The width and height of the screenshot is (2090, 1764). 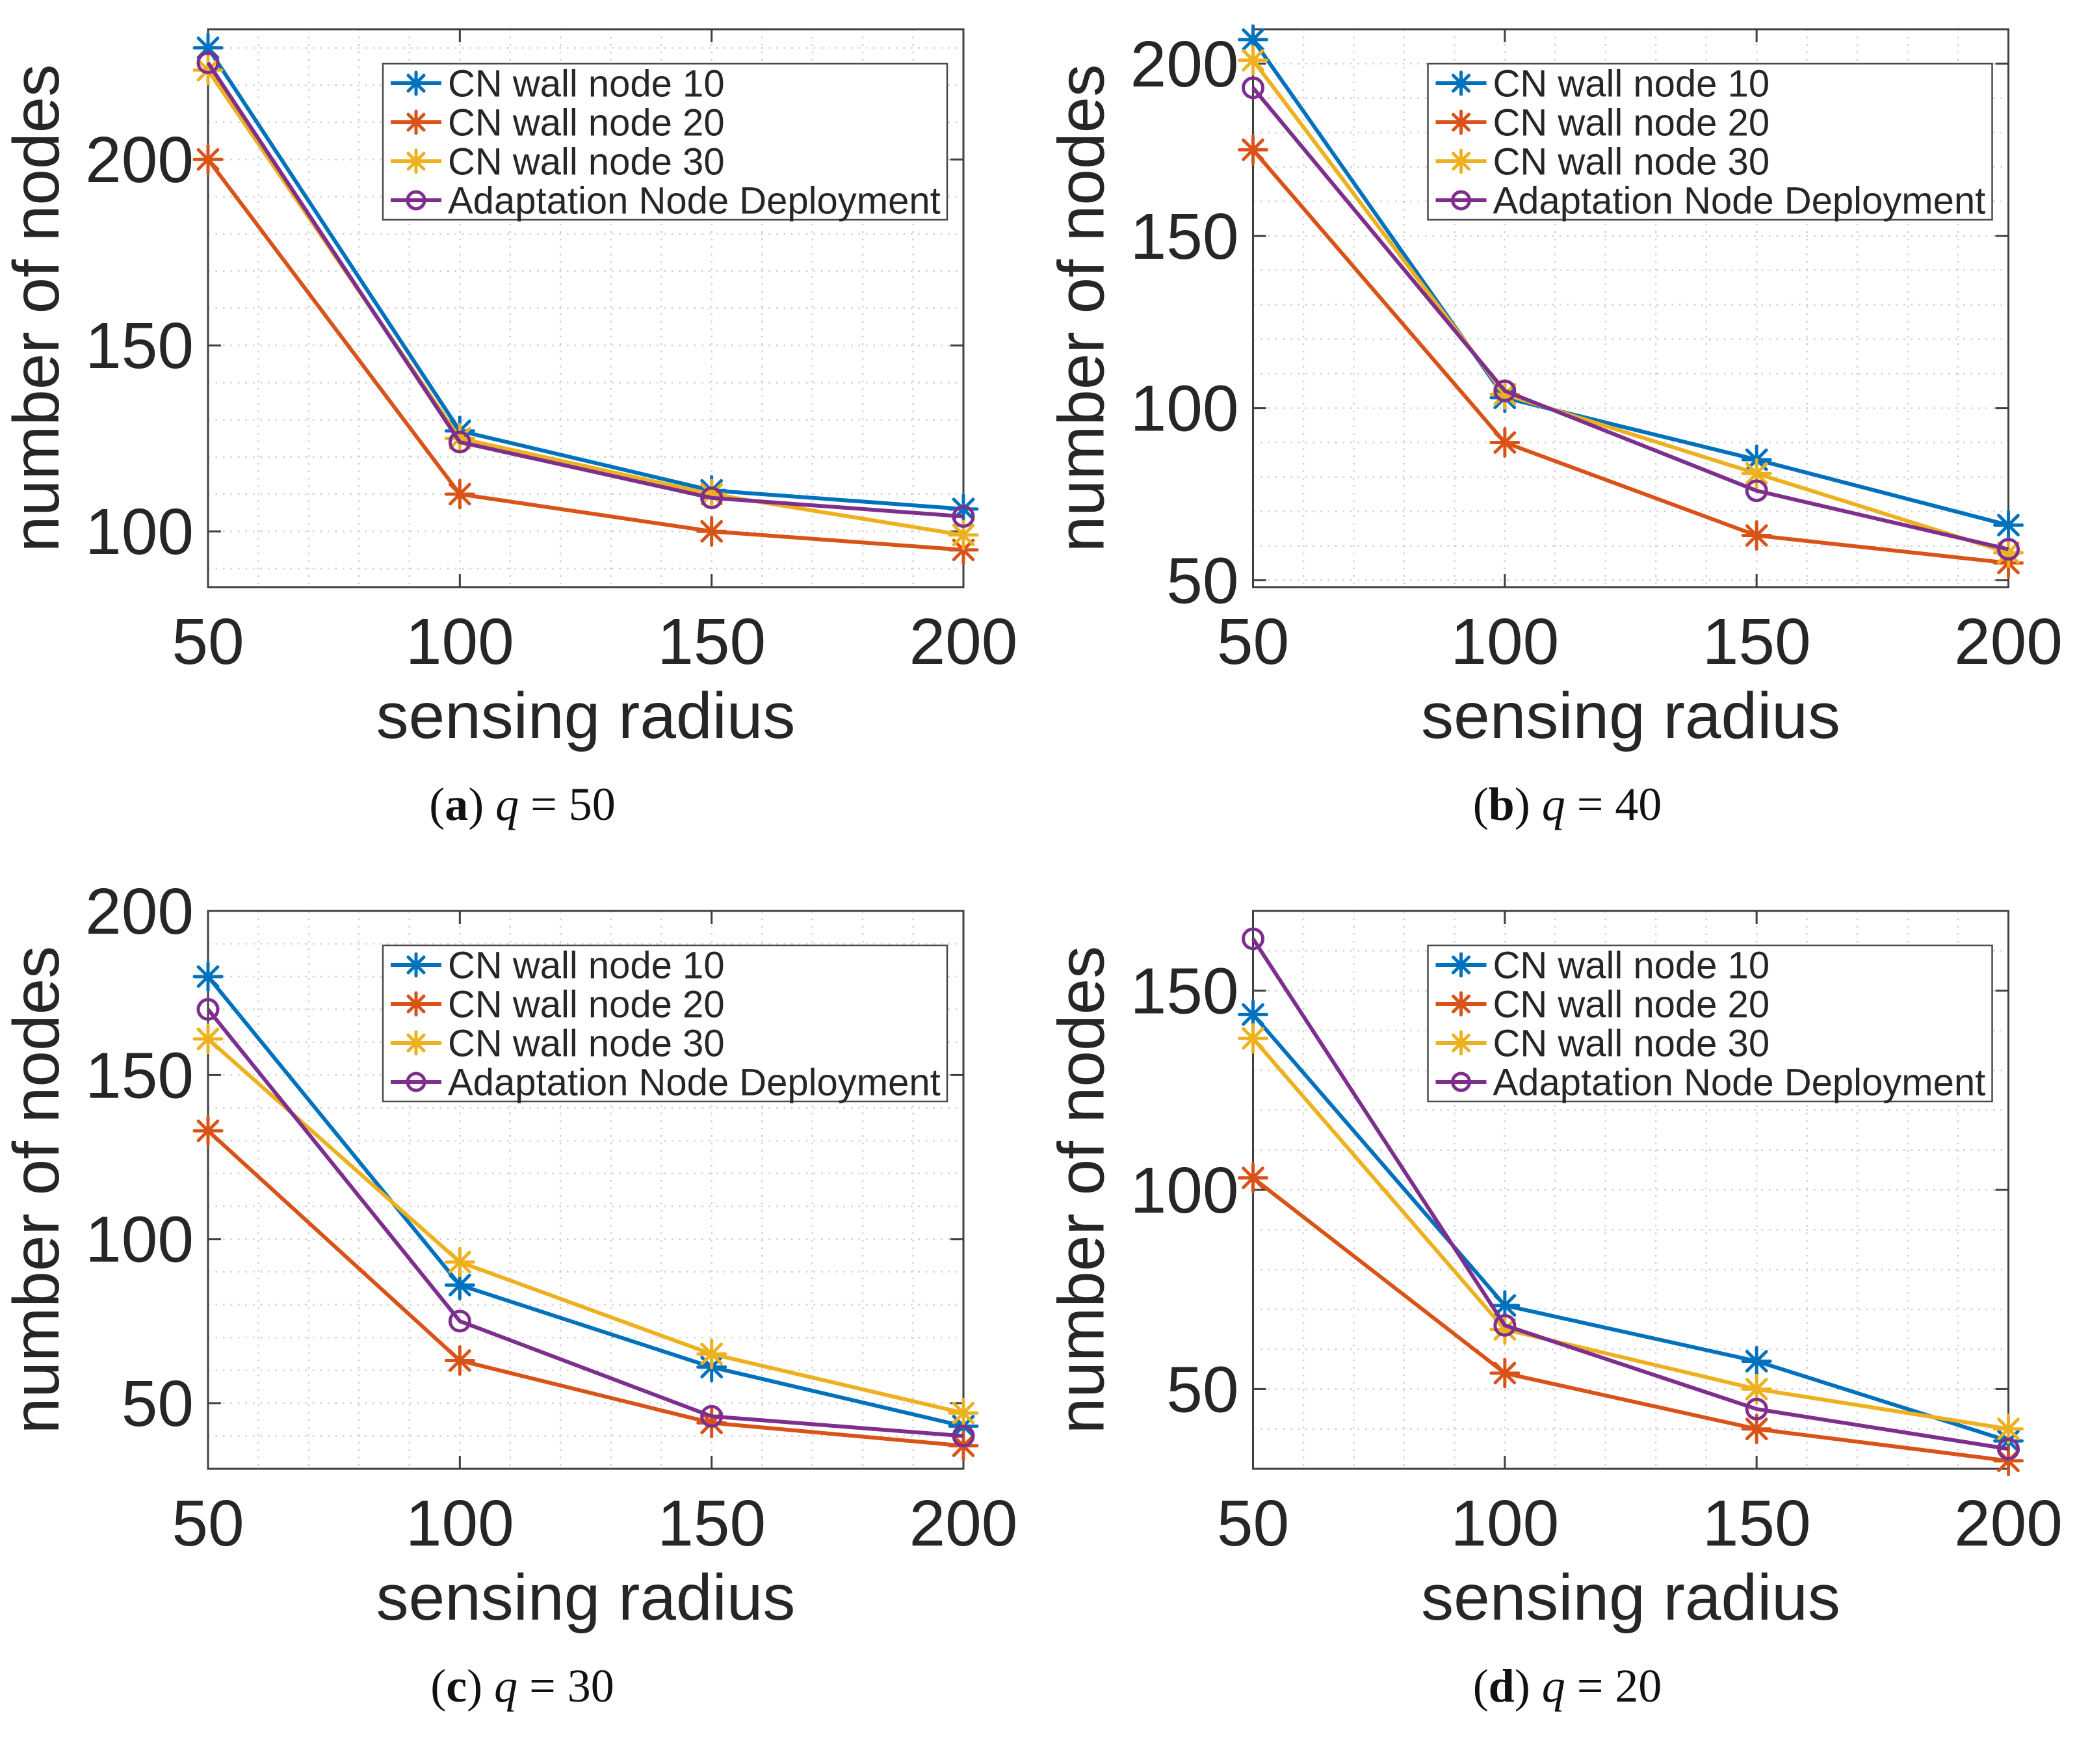 What do you see at coordinates (158, 1404) in the screenshot?
I see `y-tick-label: 50` at bounding box center [158, 1404].